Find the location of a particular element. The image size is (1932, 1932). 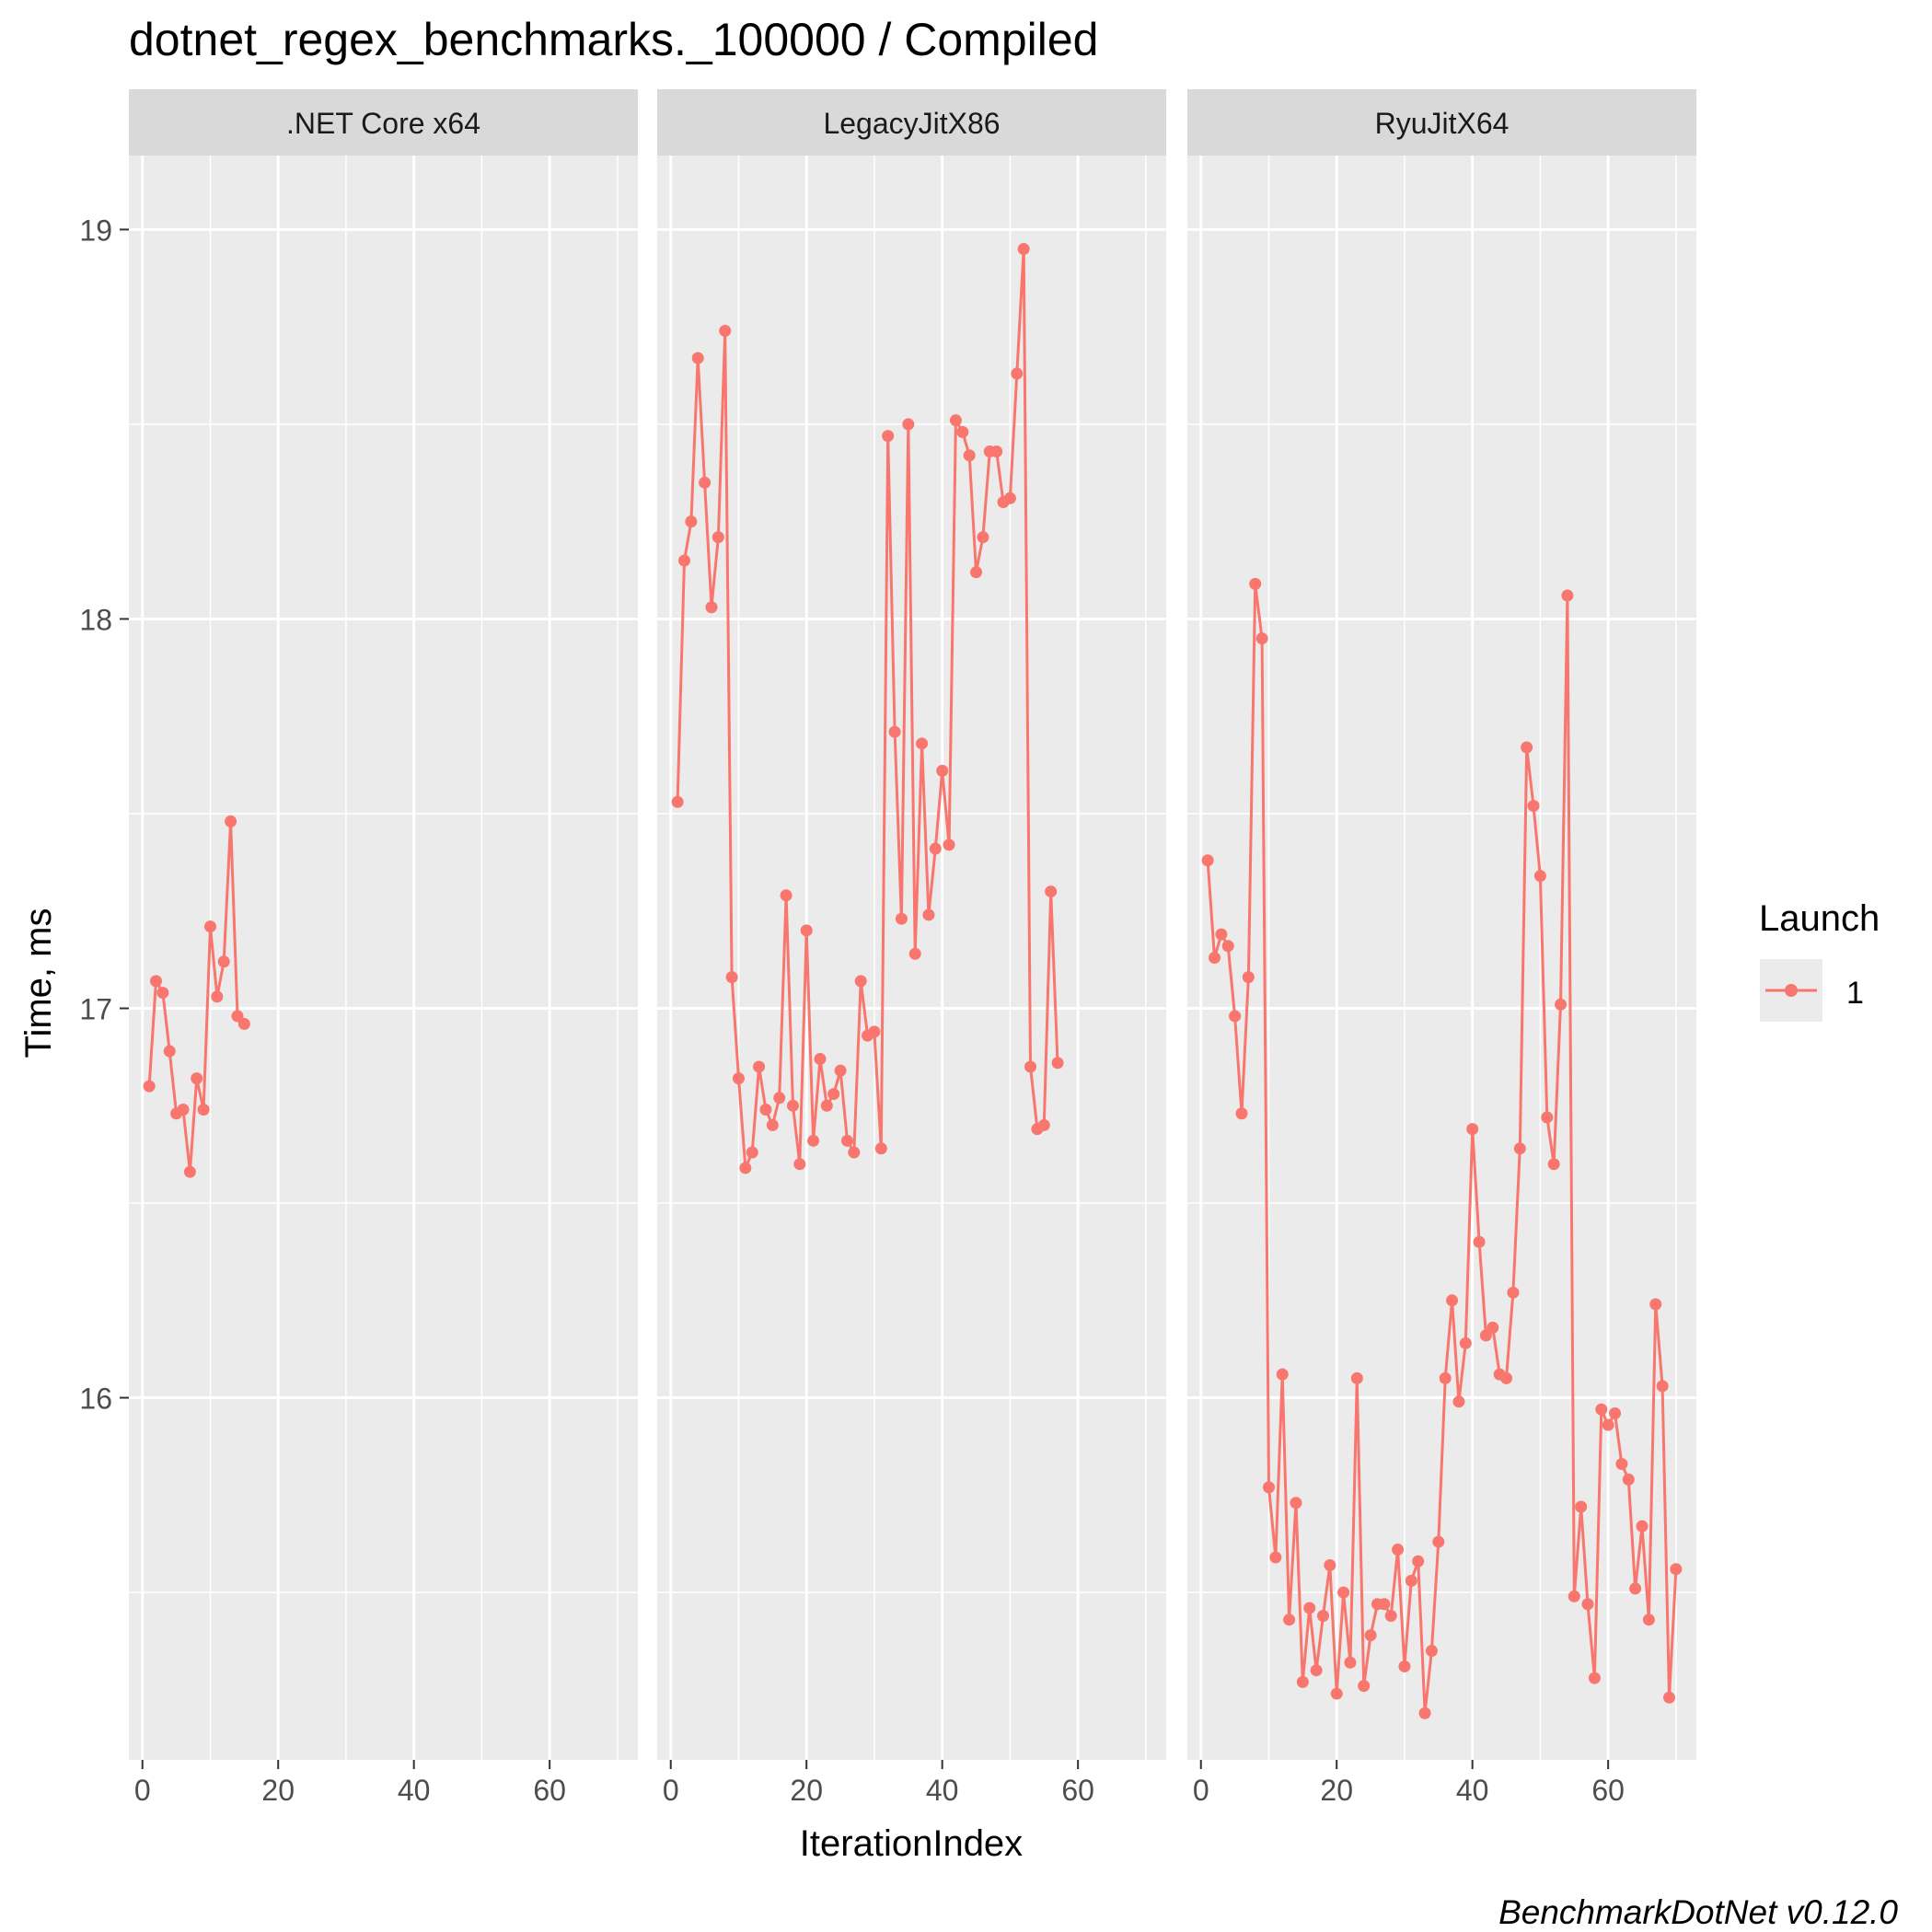

y-axis: 16 17 18 19 is located at coordinates (104, 815).